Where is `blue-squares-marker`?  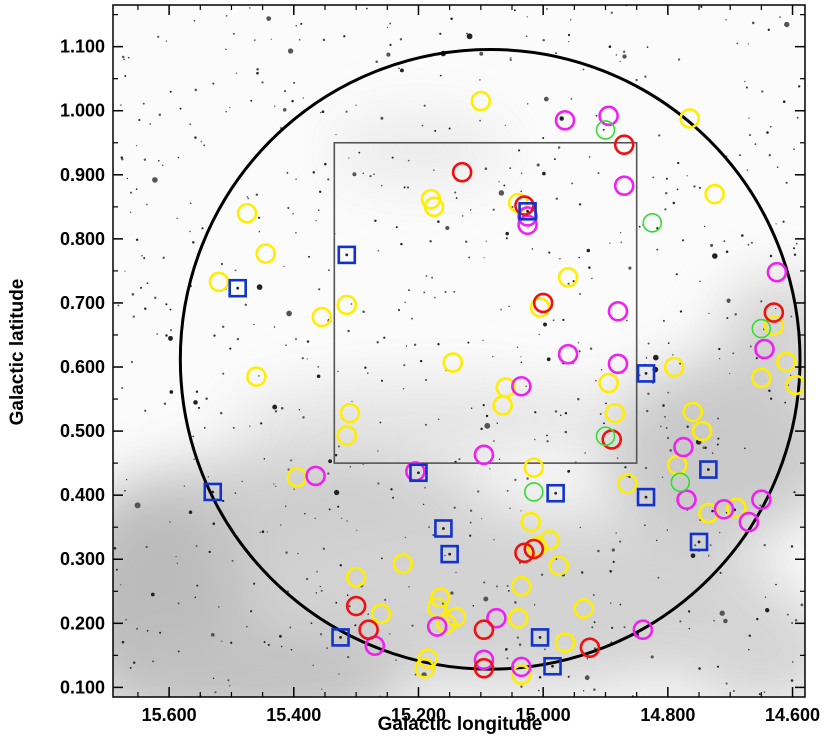 blue-squares-marker is located at coordinates (646, 373).